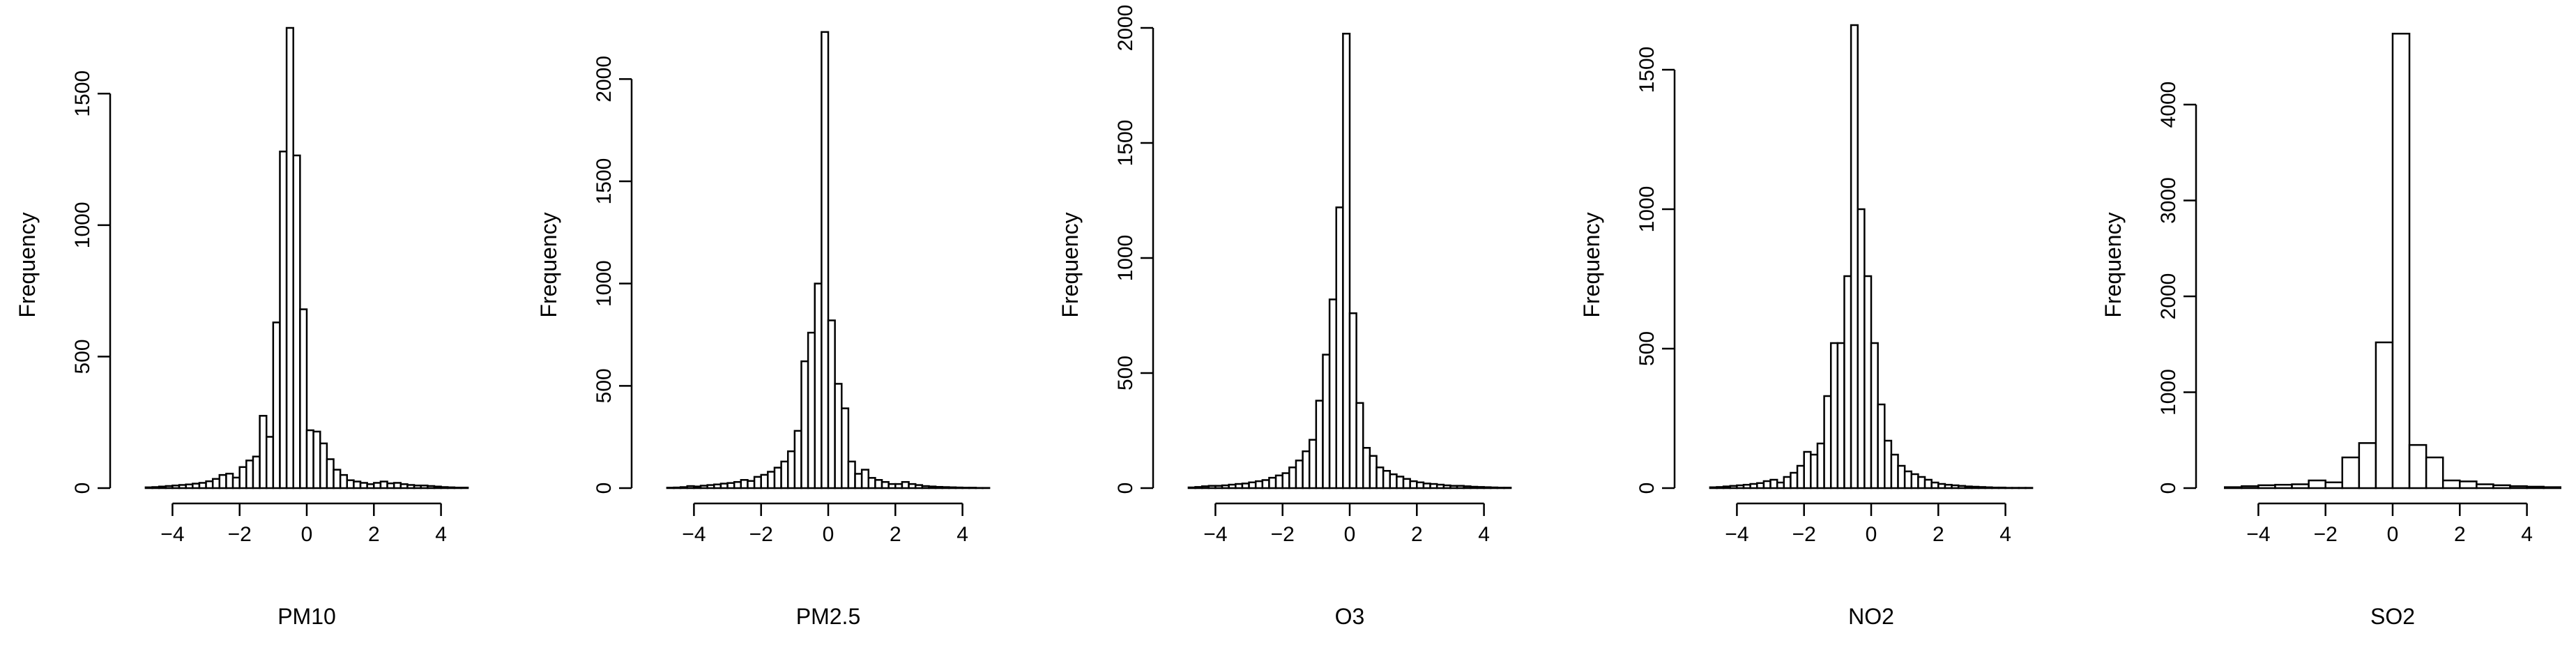 Image resolution: width=2576 pixels, height=645 pixels. Describe the element at coordinates (82, 225) in the screenshot. I see `y-tick-label: 1000` at that location.